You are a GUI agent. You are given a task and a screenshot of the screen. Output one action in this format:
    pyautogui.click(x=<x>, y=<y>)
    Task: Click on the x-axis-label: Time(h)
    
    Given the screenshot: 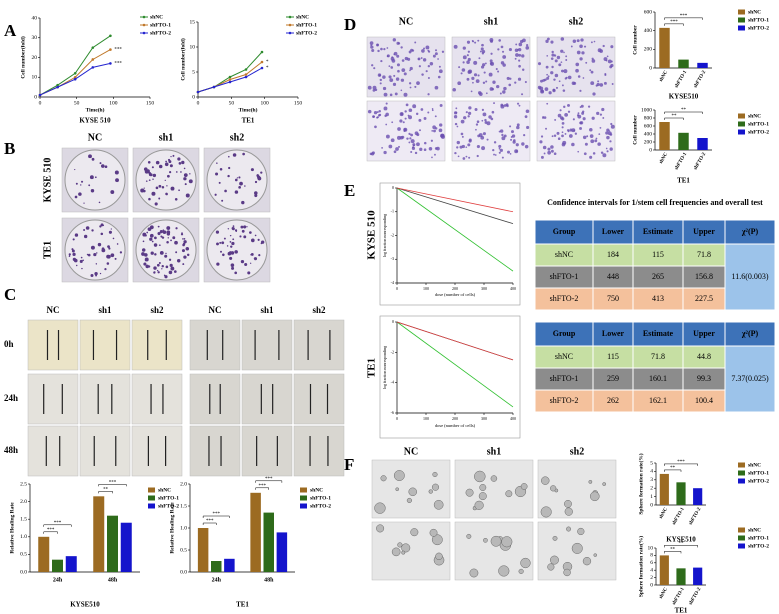 What is the action you would take?
    pyautogui.click(x=95, y=109)
    